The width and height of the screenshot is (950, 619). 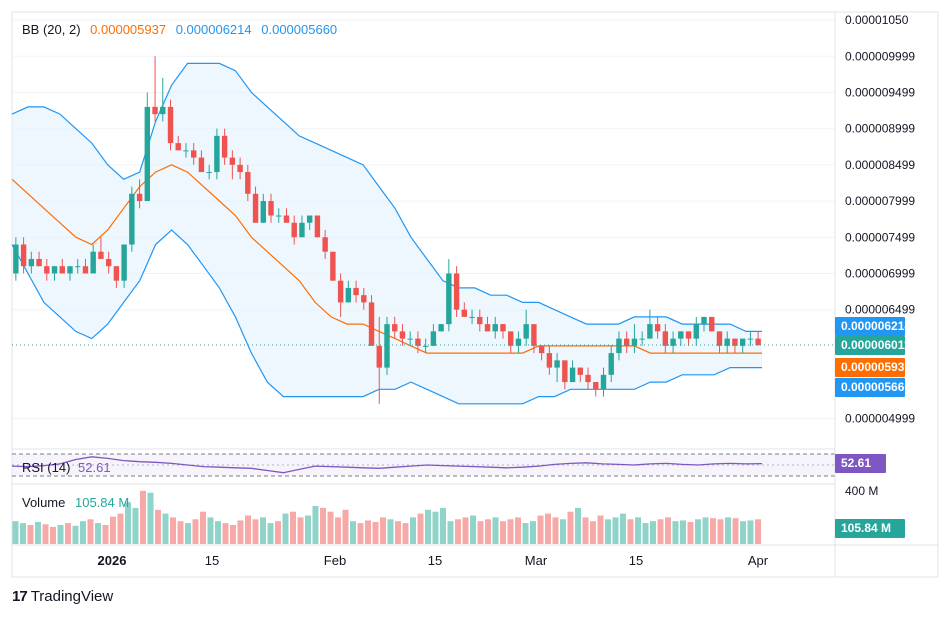 What do you see at coordinates (880, 92) in the screenshot?
I see `y-tick-label: 0.000009499` at bounding box center [880, 92].